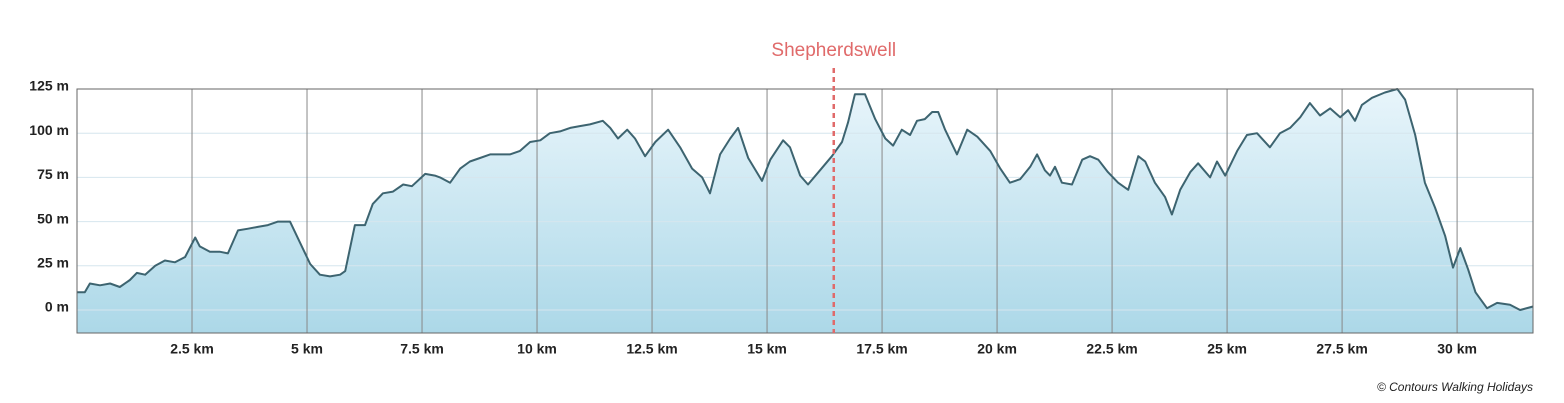  What do you see at coordinates (997, 349) in the screenshot?
I see `x-tick-label: 20 km` at bounding box center [997, 349].